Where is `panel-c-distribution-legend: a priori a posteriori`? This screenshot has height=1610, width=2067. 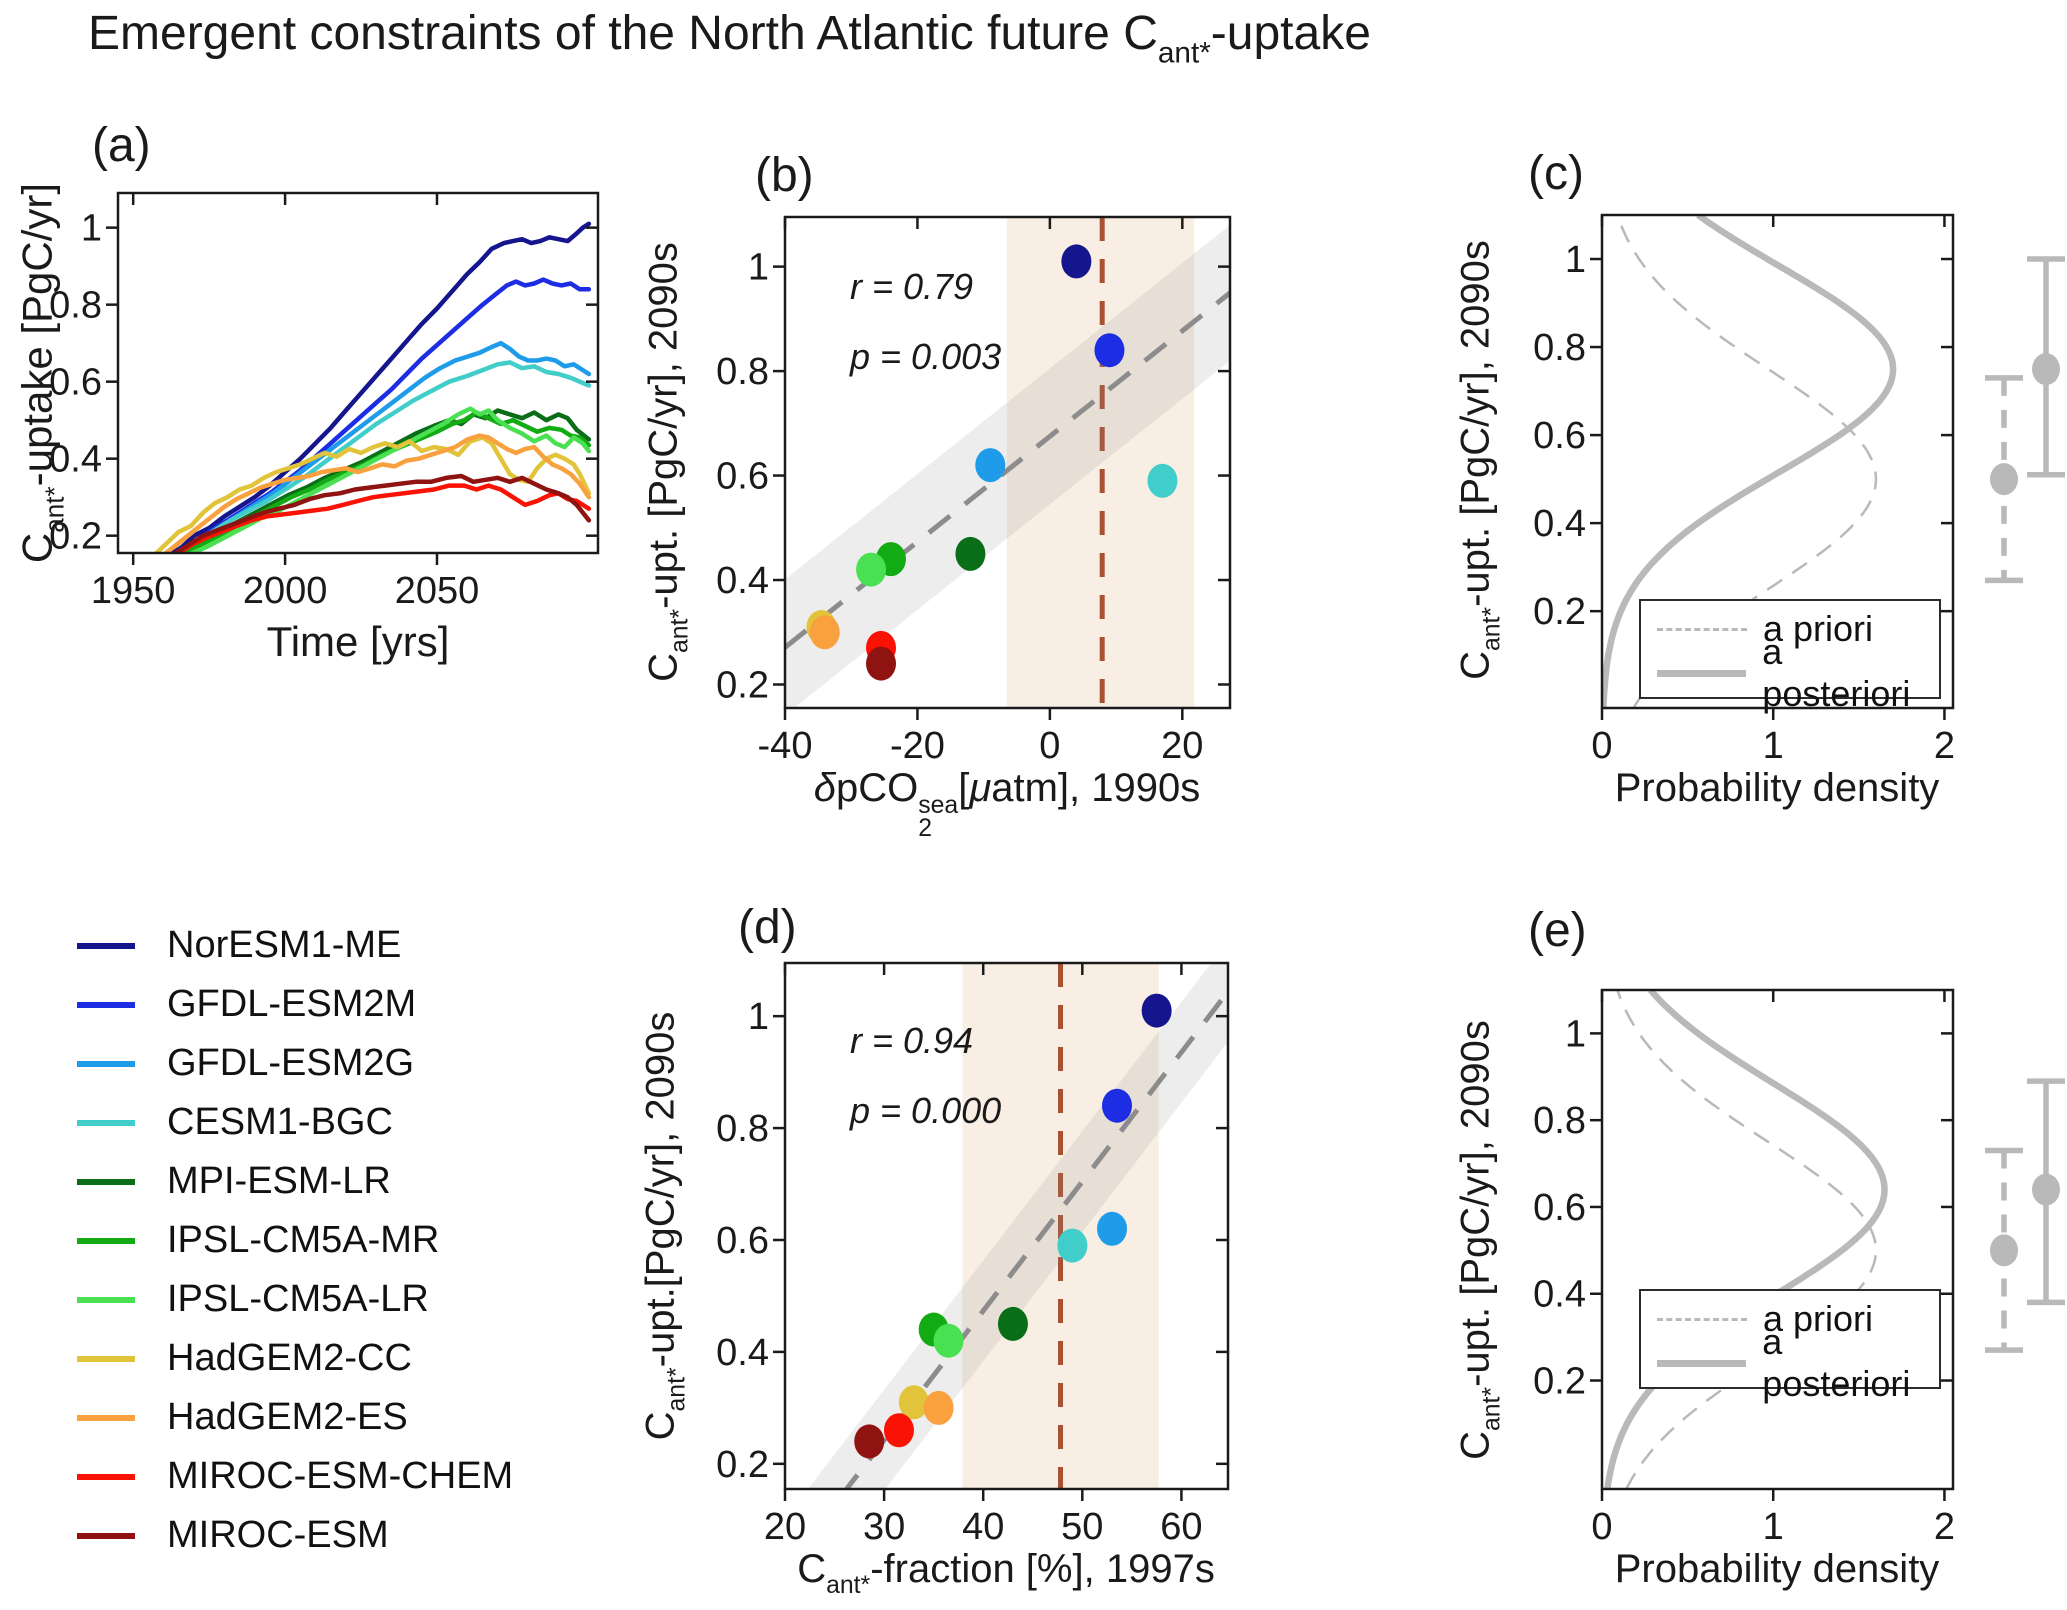 panel-c-distribution-legend: a priori a posteriori is located at coordinates (1790, 656).